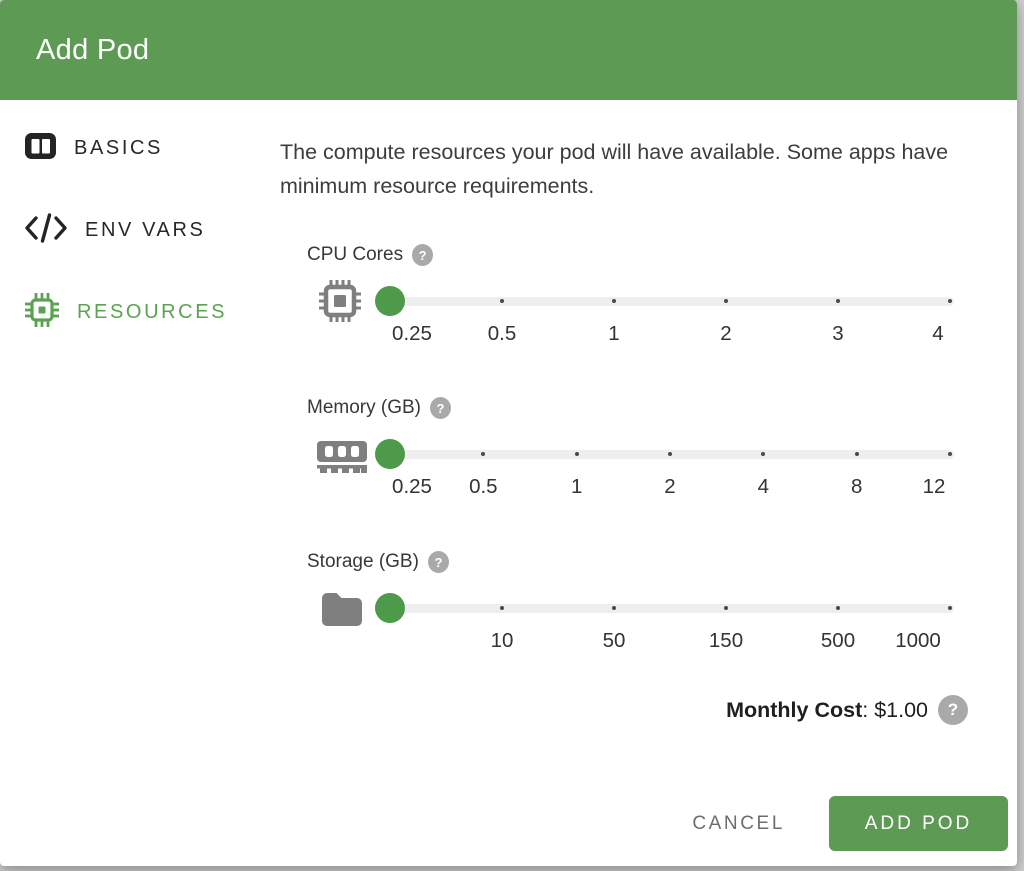 Image resolution: width=1024 pixels, height=871 pixels. I want to click on storage-help-icon: ?, so click(438, 562).